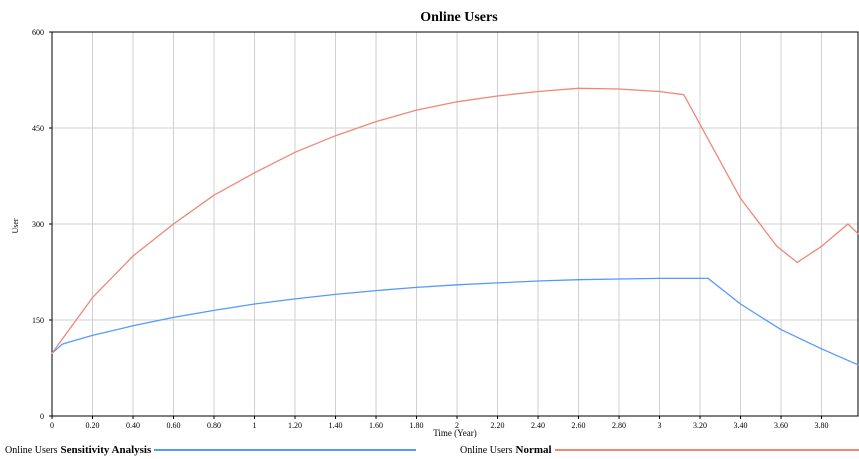 This screenshot has height=459, width=859. Describe the element at coordinates (106, 450) in the screenshot. I see `legend-series-name: Sensitivity Analysis` at that location.